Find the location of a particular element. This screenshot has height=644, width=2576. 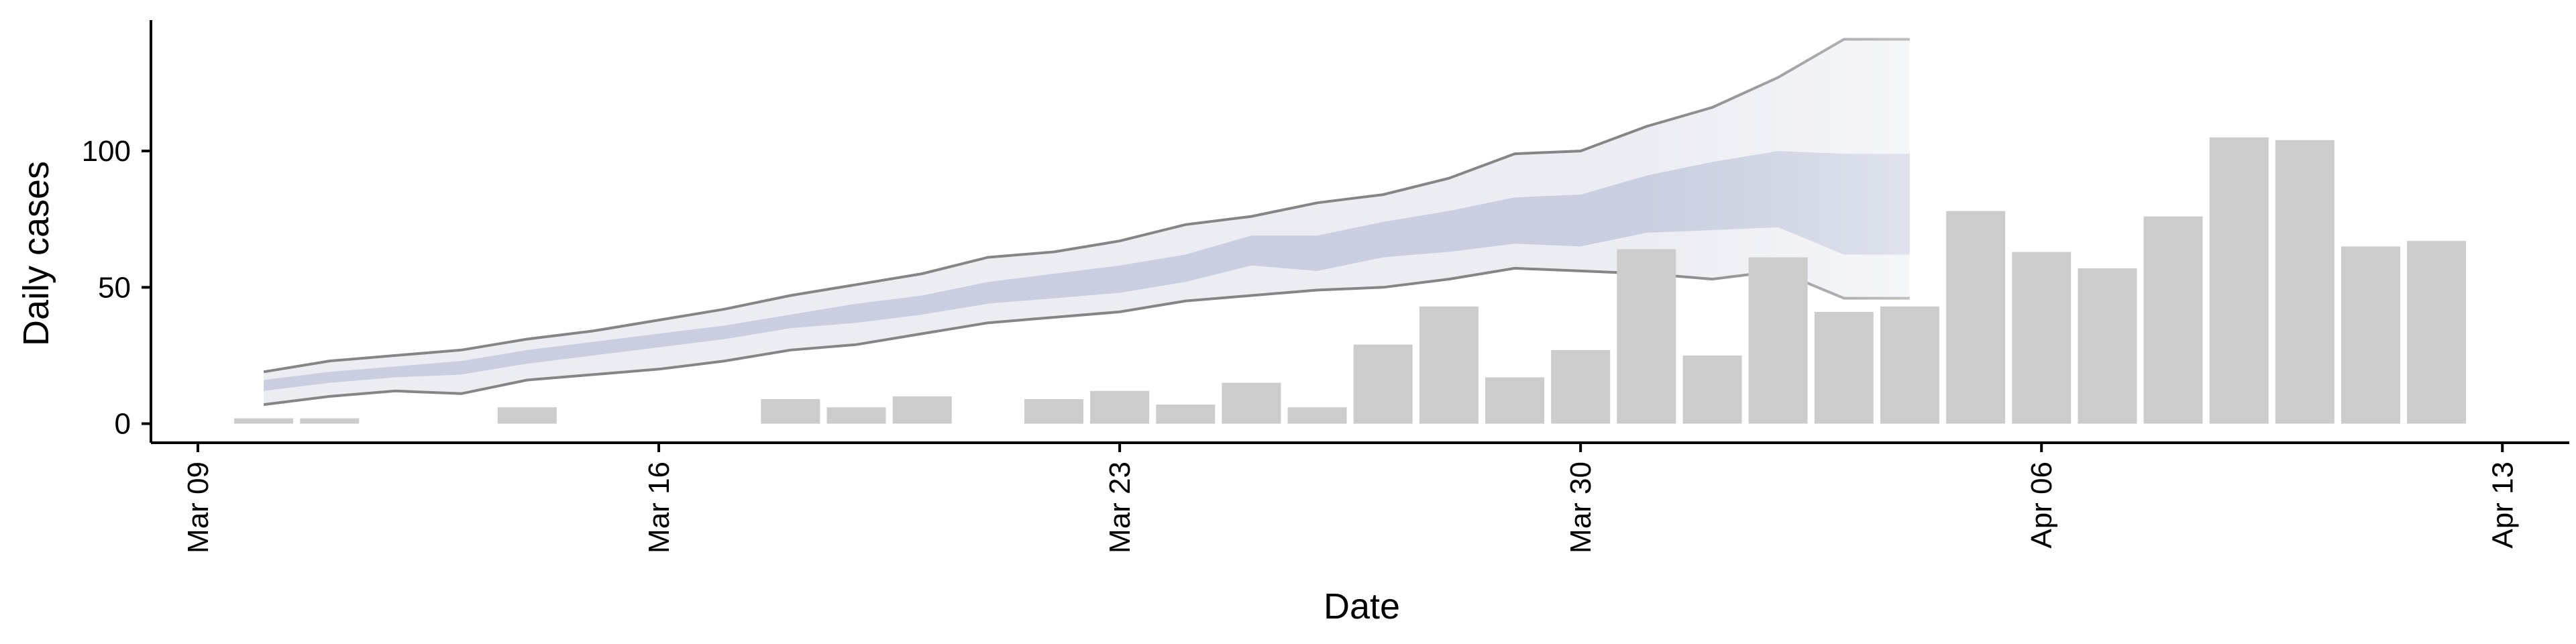

y-tick-label-100: 100 is located at coordinates (106, 151).